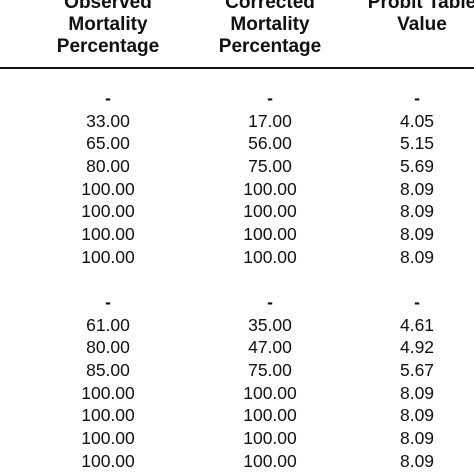  I want to click on table-cell: 85.00, so click(108, 370).